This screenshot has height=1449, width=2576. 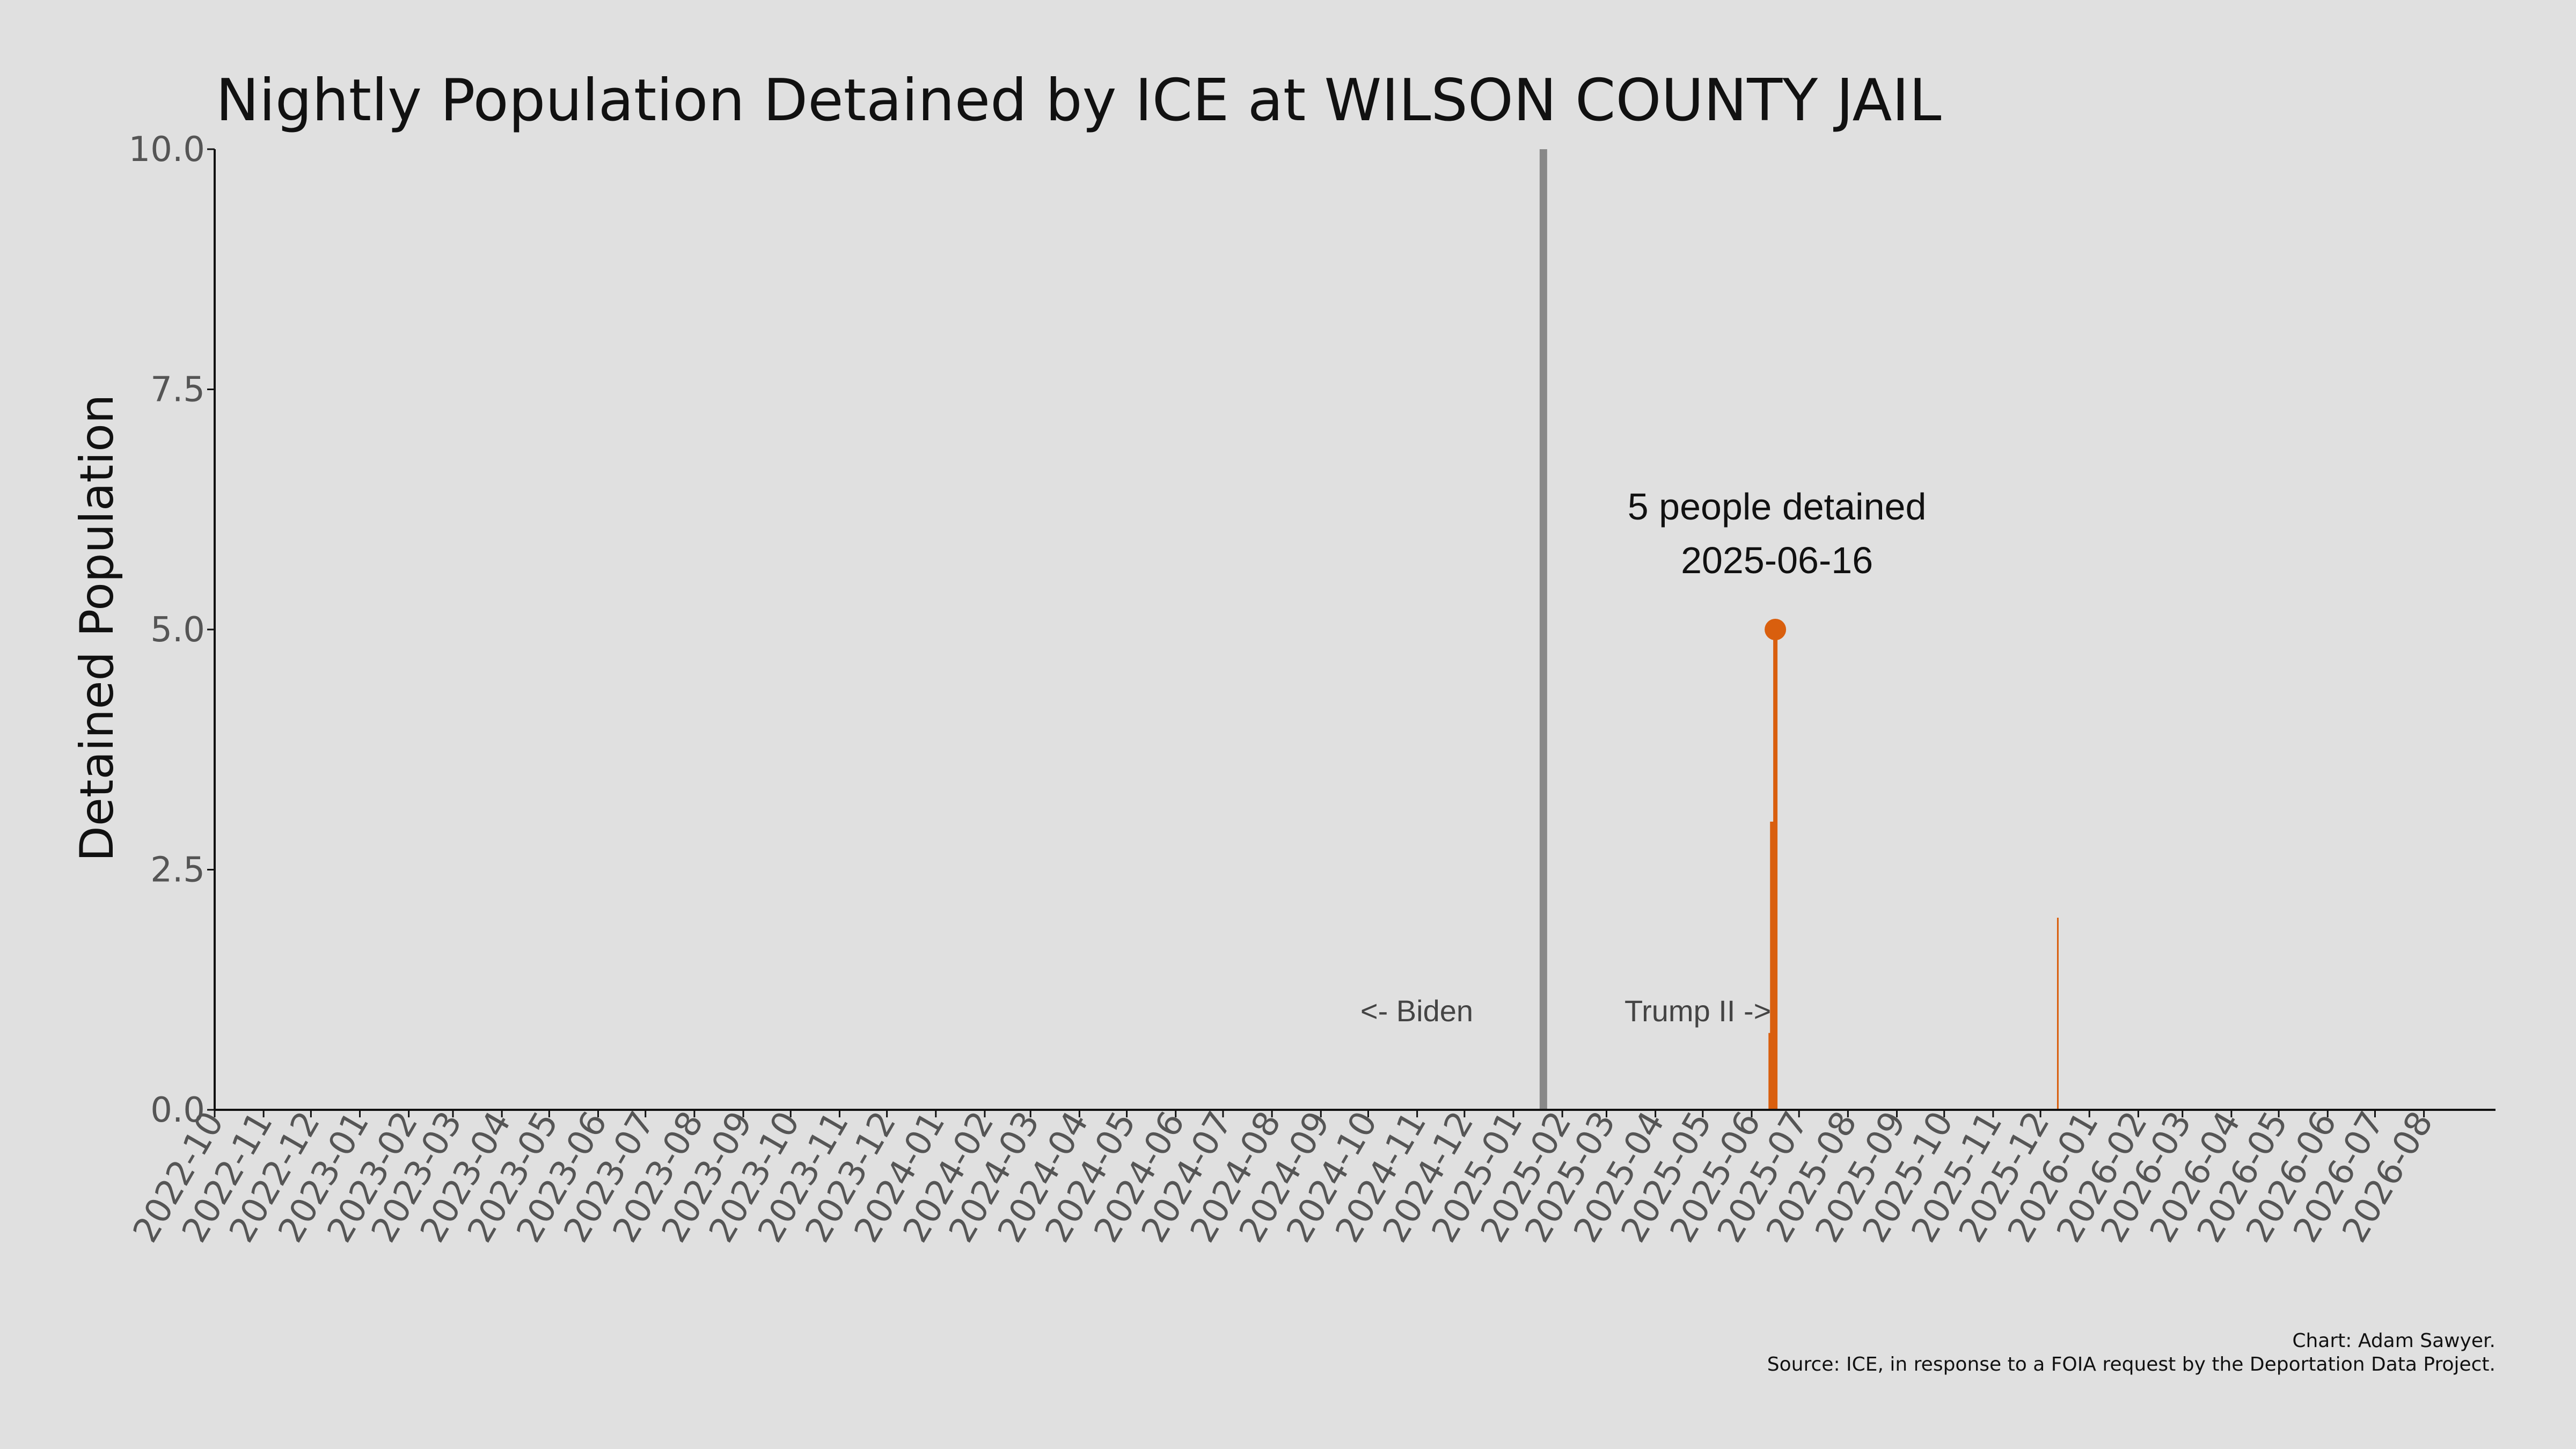 I want to click on y-tick-label: 2.5, so click(x=177, y=870).